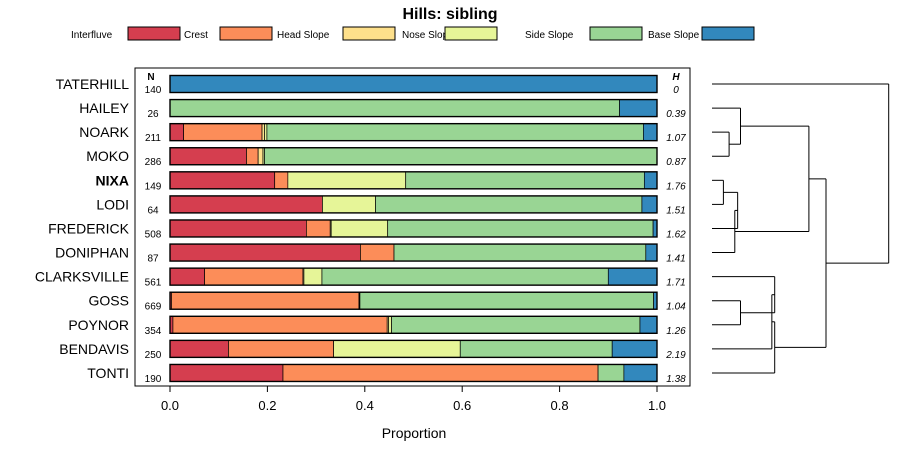  What do you see at coordinates (728, 33) in the screenshot?
I see `legend-swatch-base-slope` at bounding box center [728, 33].